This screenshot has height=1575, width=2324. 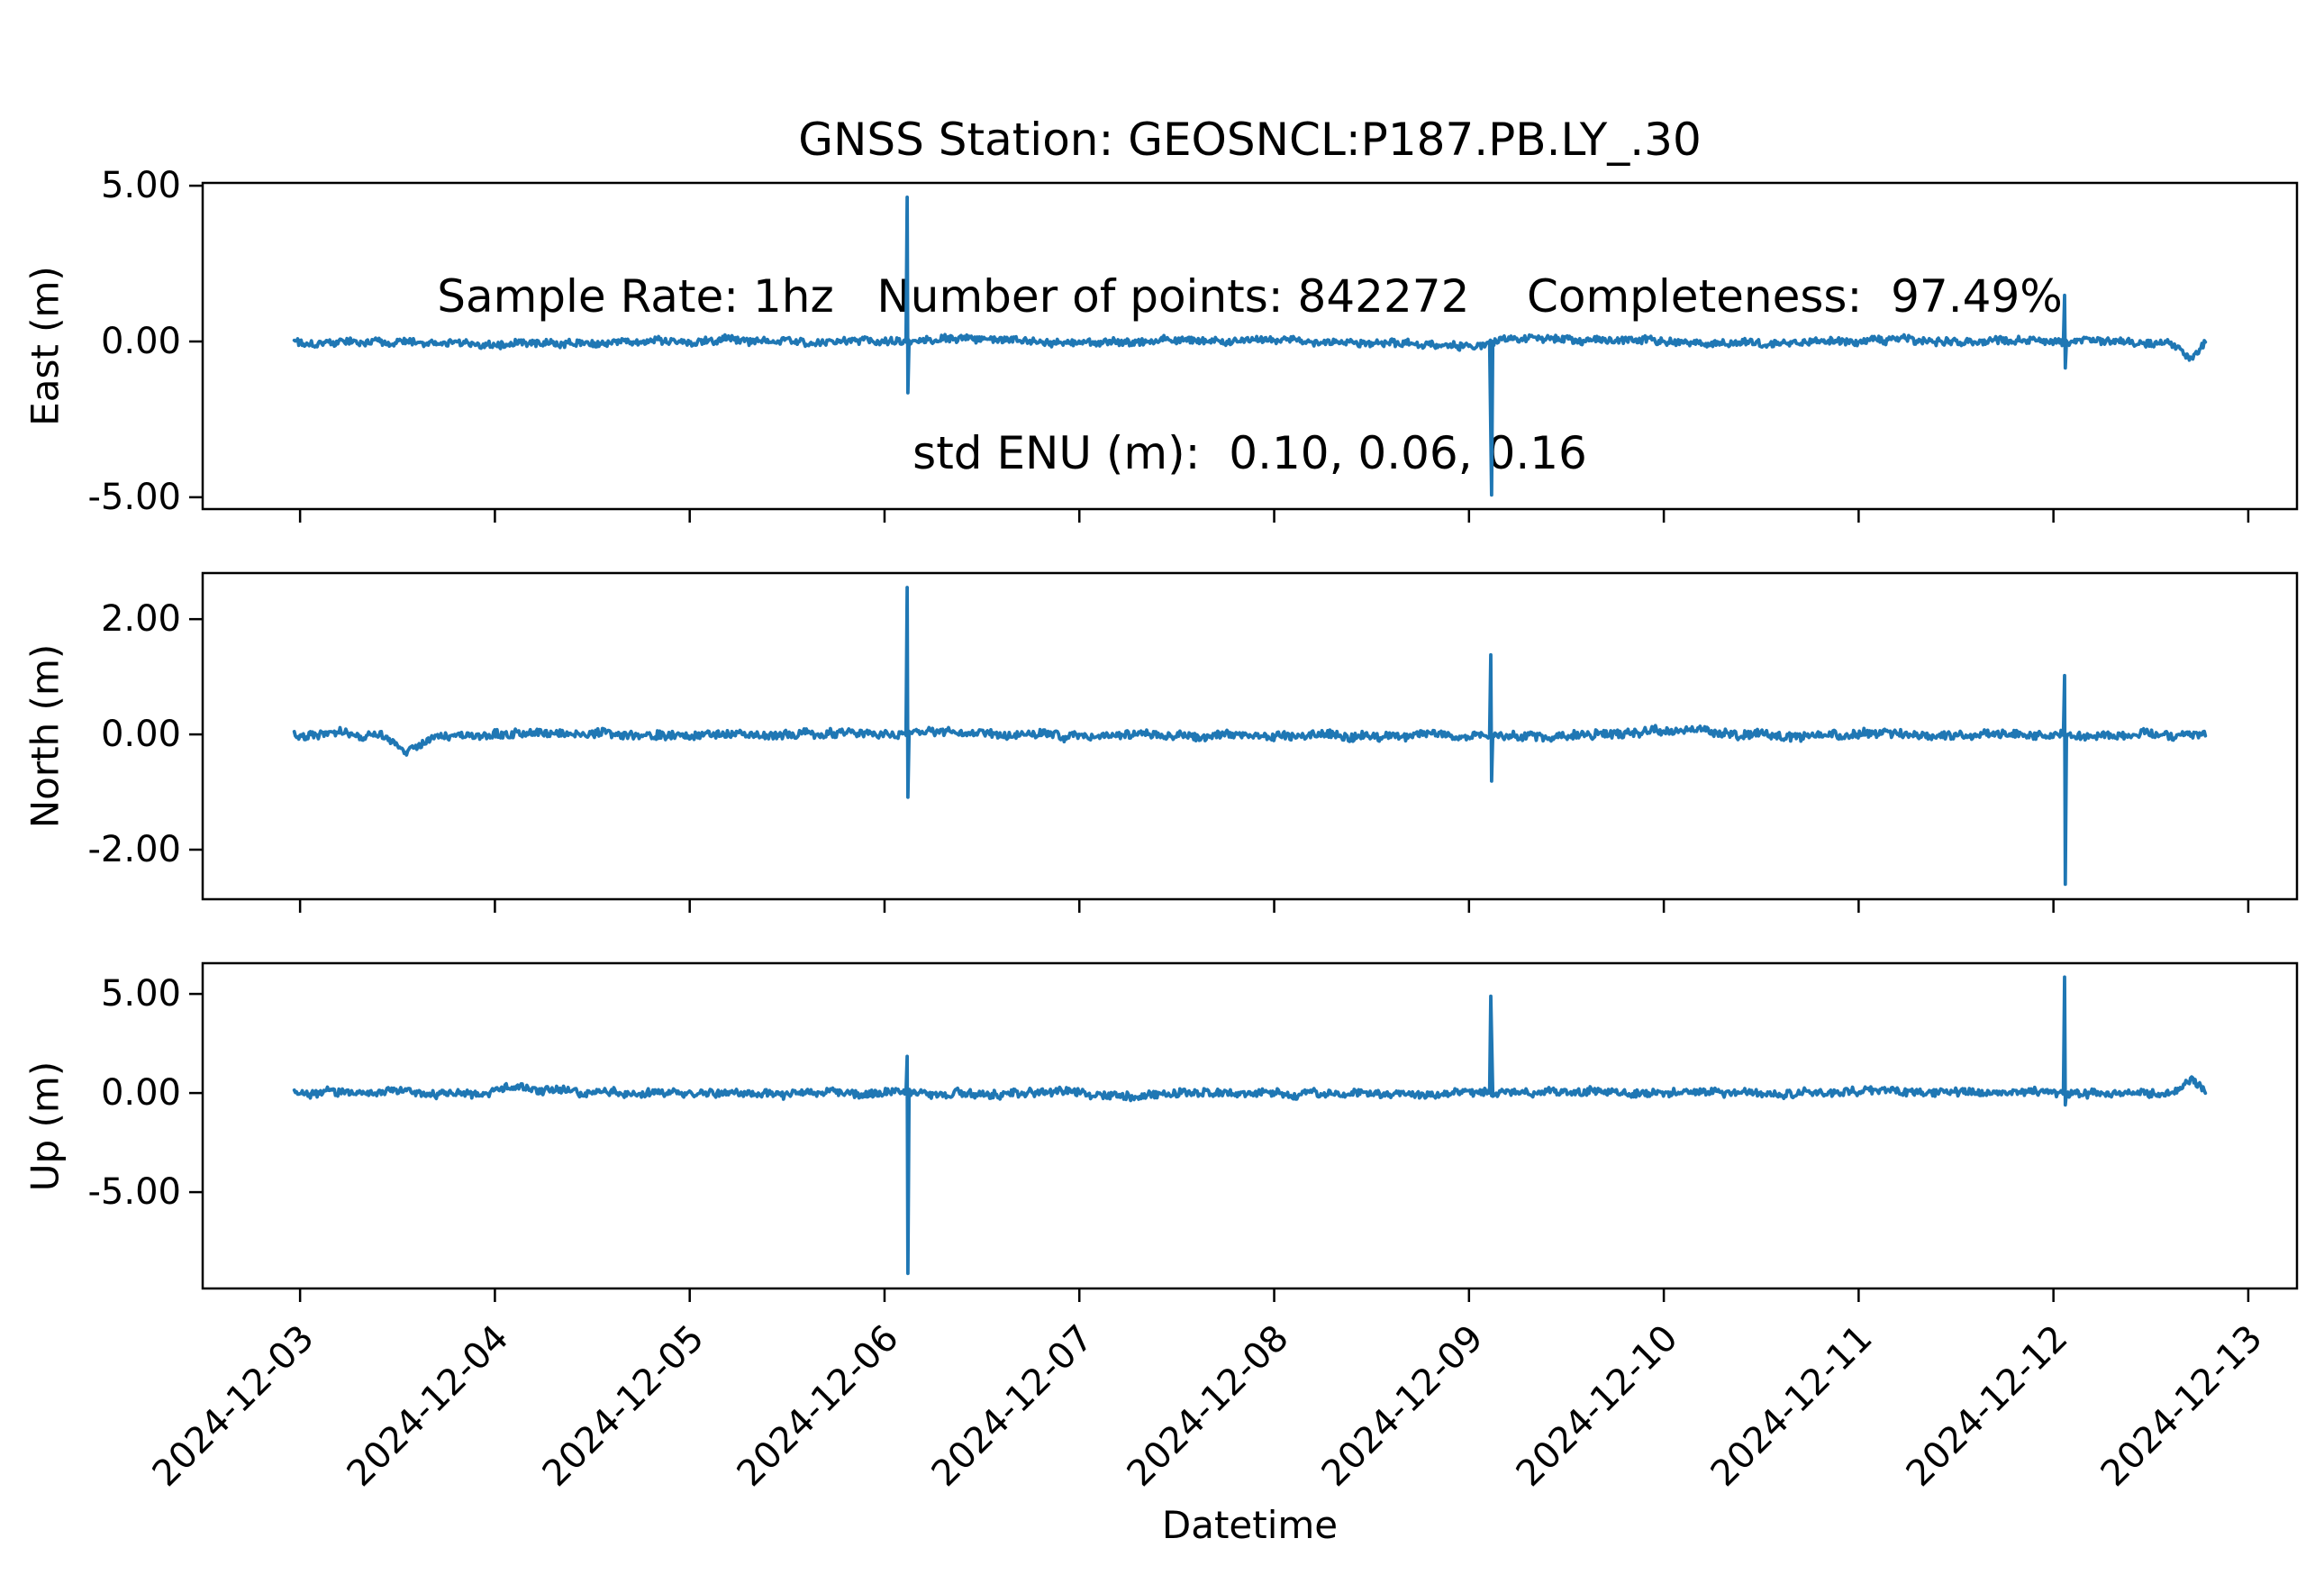 I want to click on y-axis-label-north: North (m), so click(x=46, y=736).